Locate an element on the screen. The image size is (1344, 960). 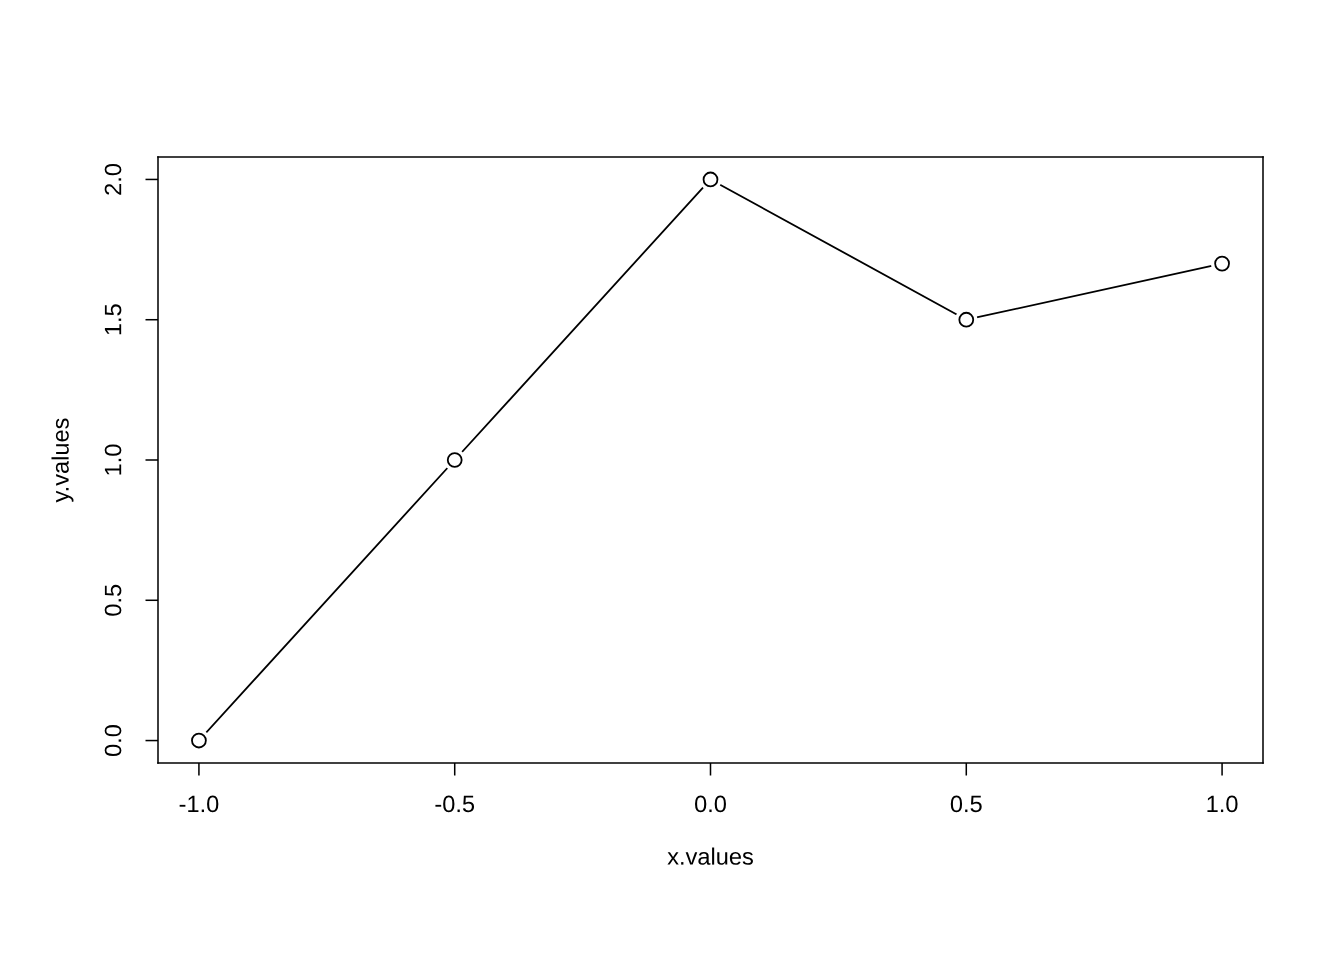
y-tick-label: 0.0 is located at coordinates (113, 741).